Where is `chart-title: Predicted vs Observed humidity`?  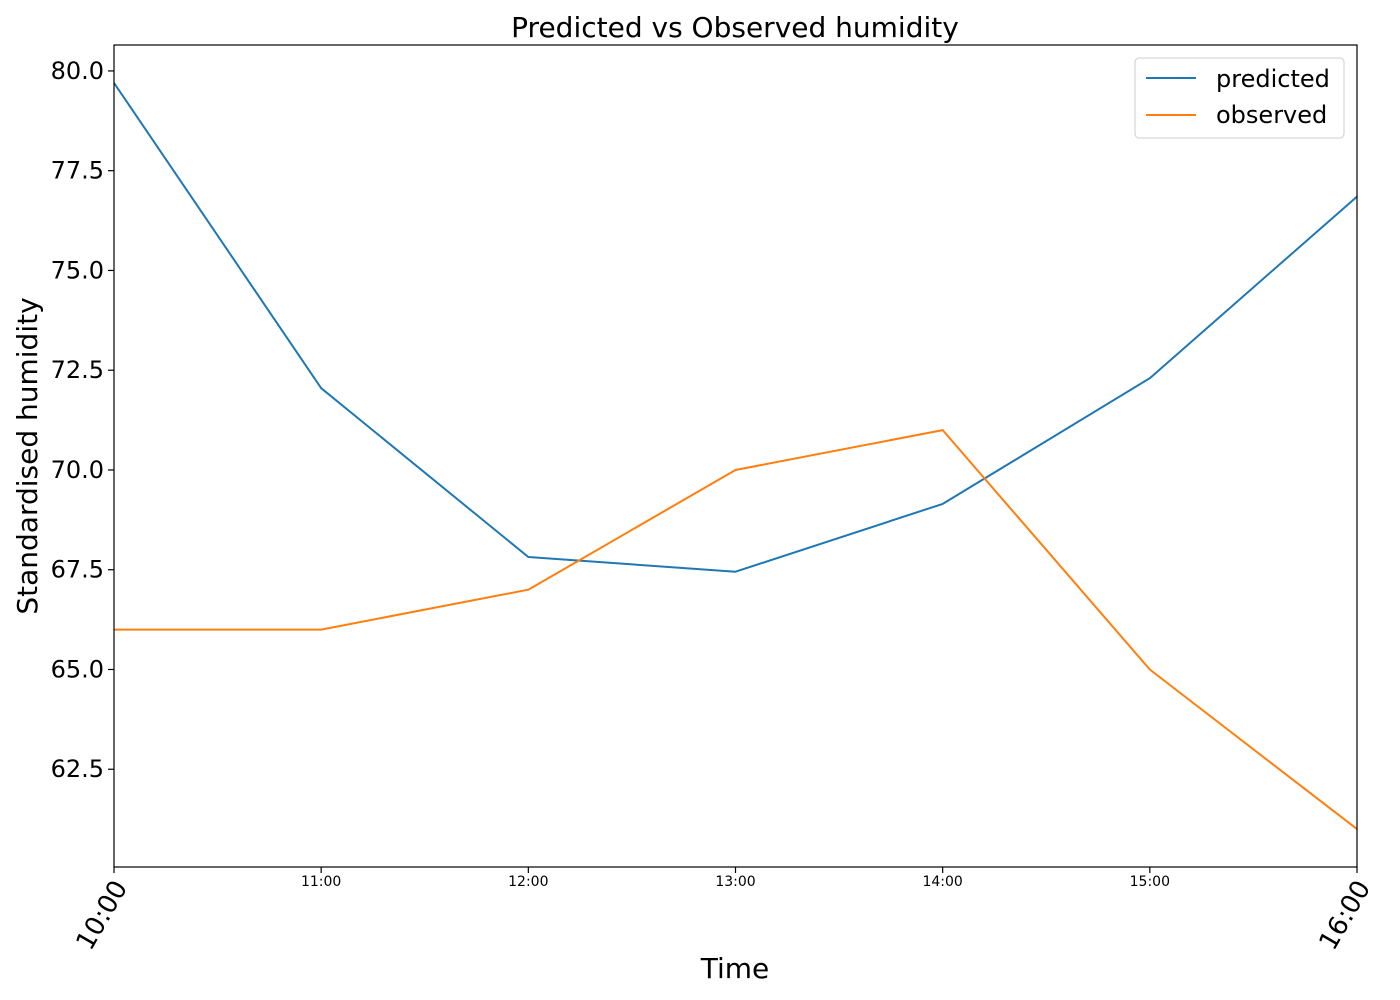 chart-title: Predicted vs Observed humidity is located at coordinates (735, 27).